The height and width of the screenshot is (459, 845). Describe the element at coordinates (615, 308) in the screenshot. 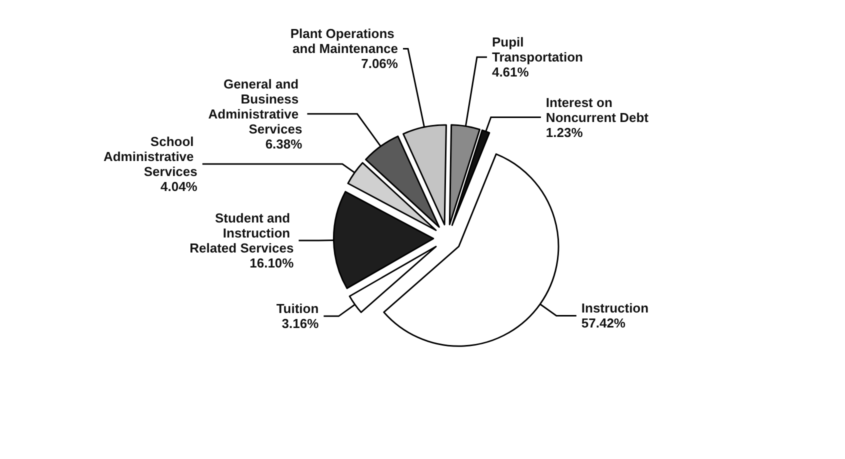

I see `slice-label: Instruction` at that location.